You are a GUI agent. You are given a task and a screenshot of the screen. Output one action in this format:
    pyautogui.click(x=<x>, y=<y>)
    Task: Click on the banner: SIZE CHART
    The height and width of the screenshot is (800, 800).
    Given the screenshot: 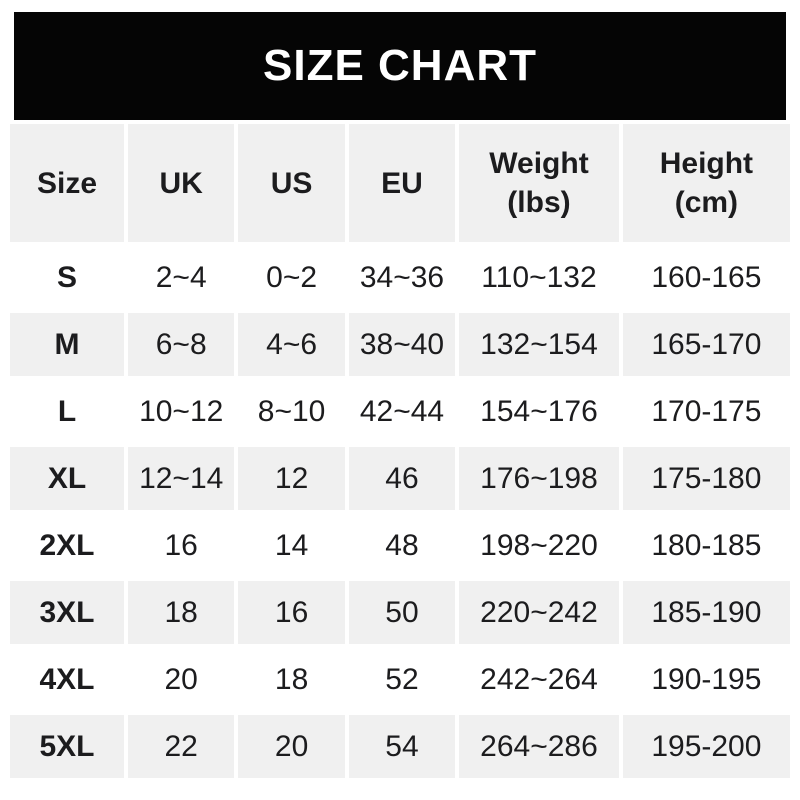 What is the action you would take?
    pyautogui.click(x=400, y=66)
    